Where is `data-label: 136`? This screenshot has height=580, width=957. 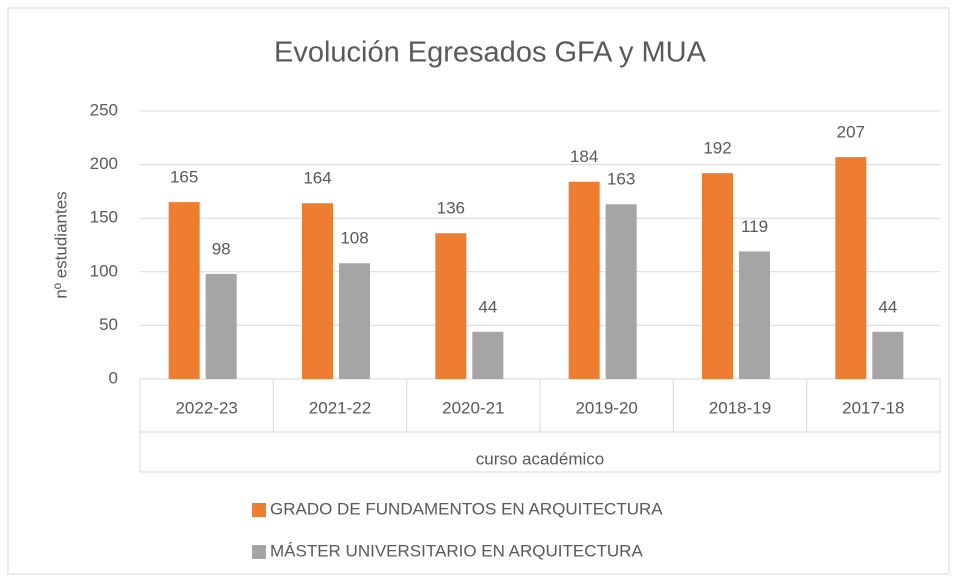
data-label: 136 is located at coordinates (451, 208).